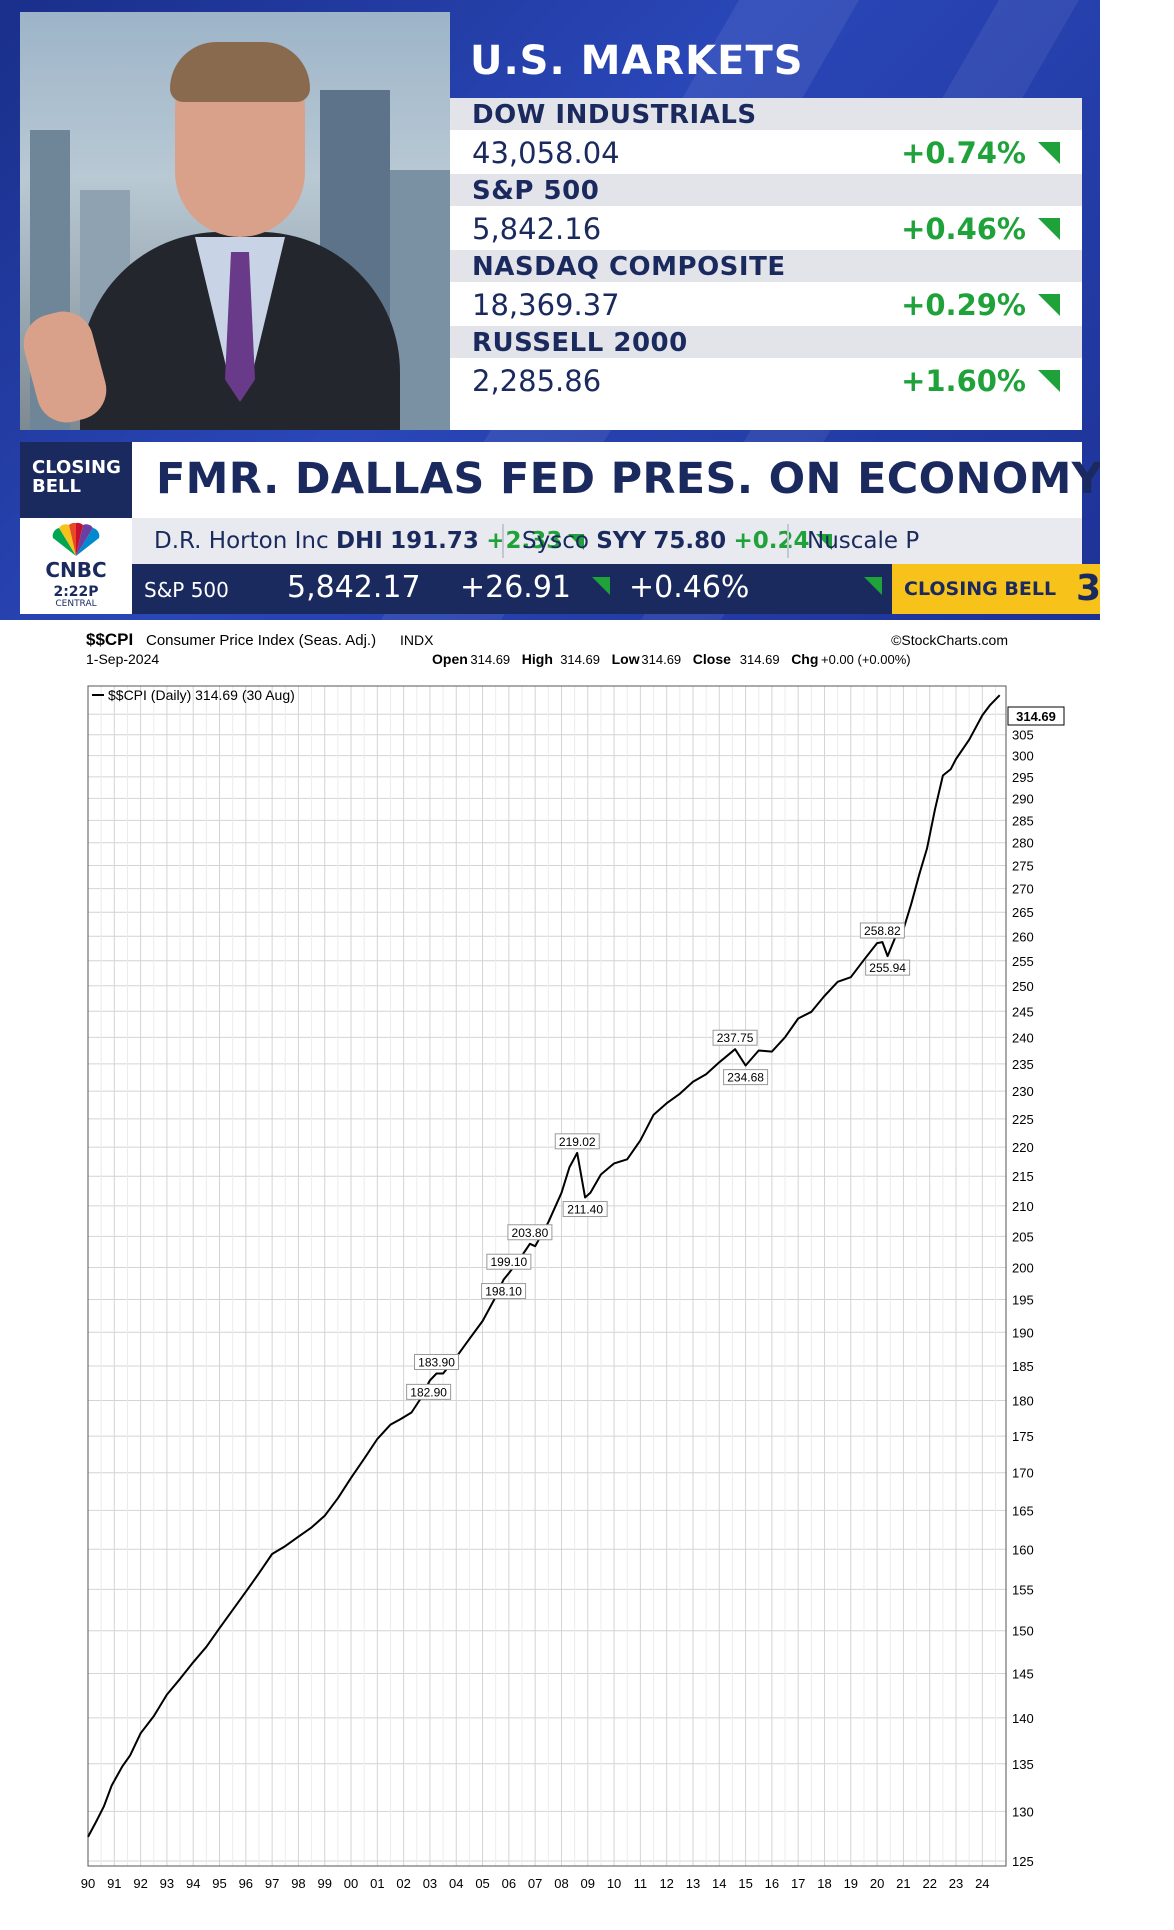 This screenshot has width=1174, height=1930. I want to click on last-value-marker: 314.69, so click(1036, 716).